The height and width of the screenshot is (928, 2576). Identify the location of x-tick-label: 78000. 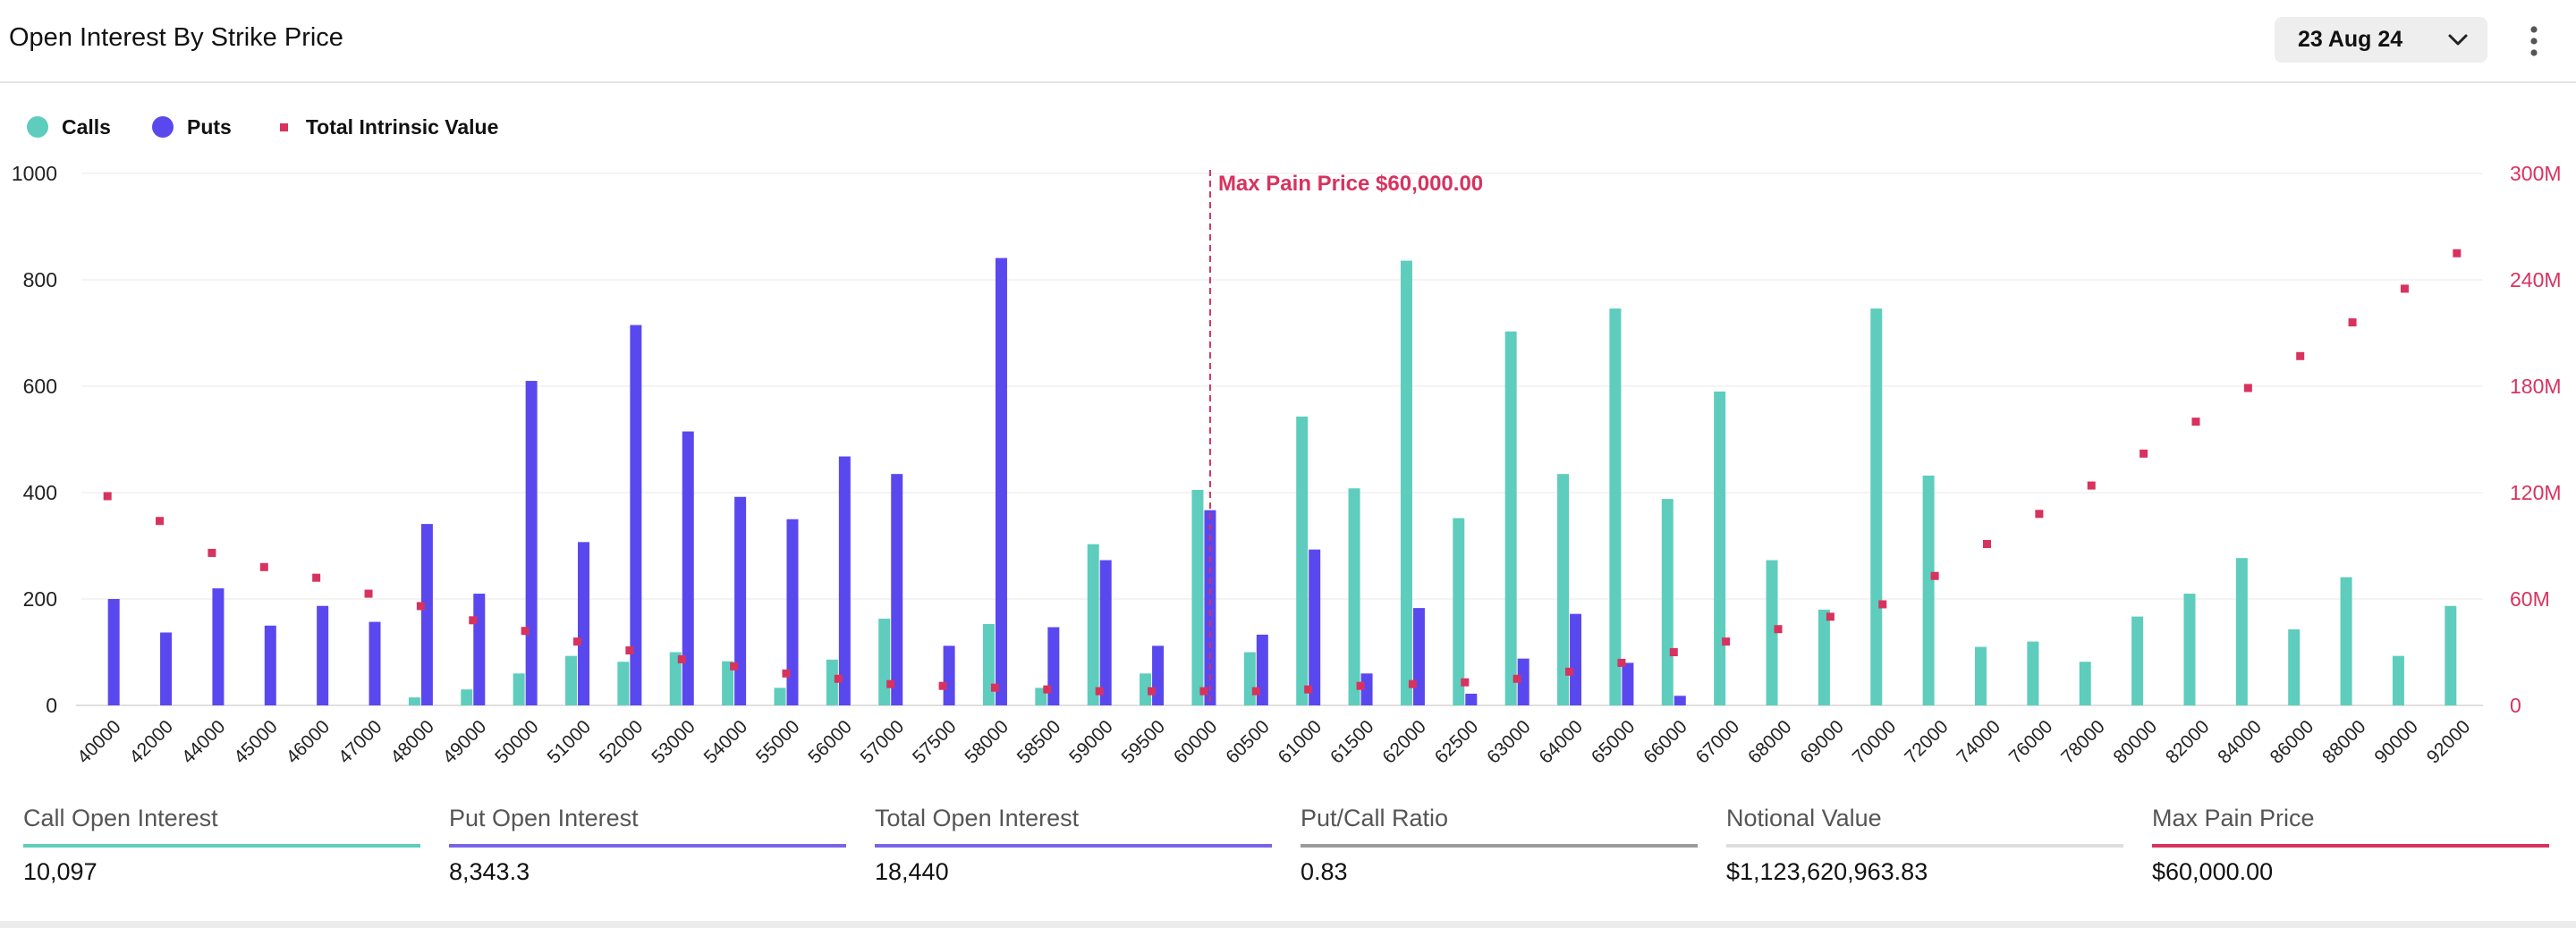
(2083, 742).